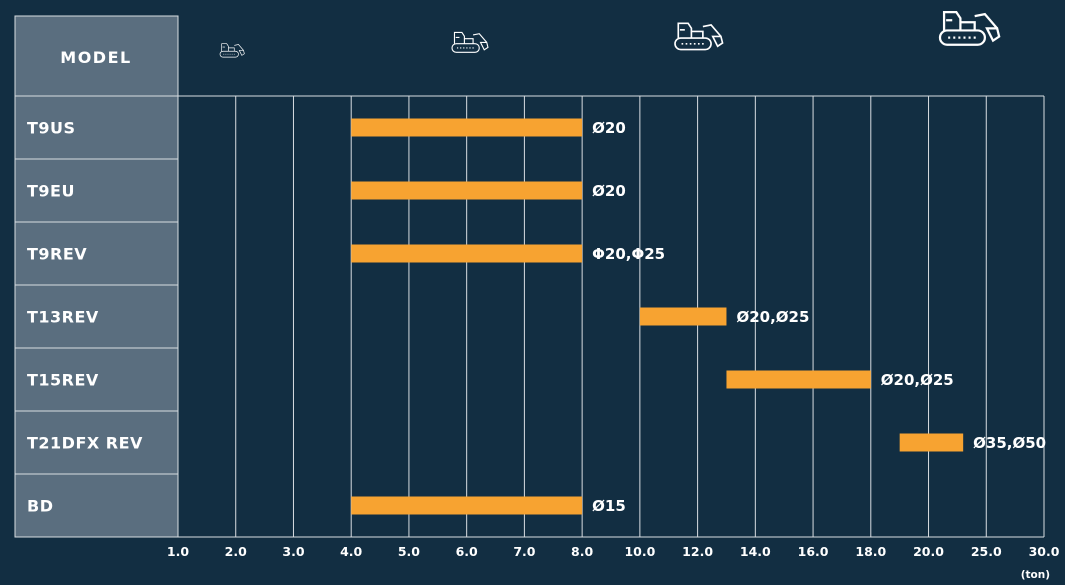 The height and width of the screenshot is (585, 1065). I want to click on excavator-icon-md, so click(699, 36).